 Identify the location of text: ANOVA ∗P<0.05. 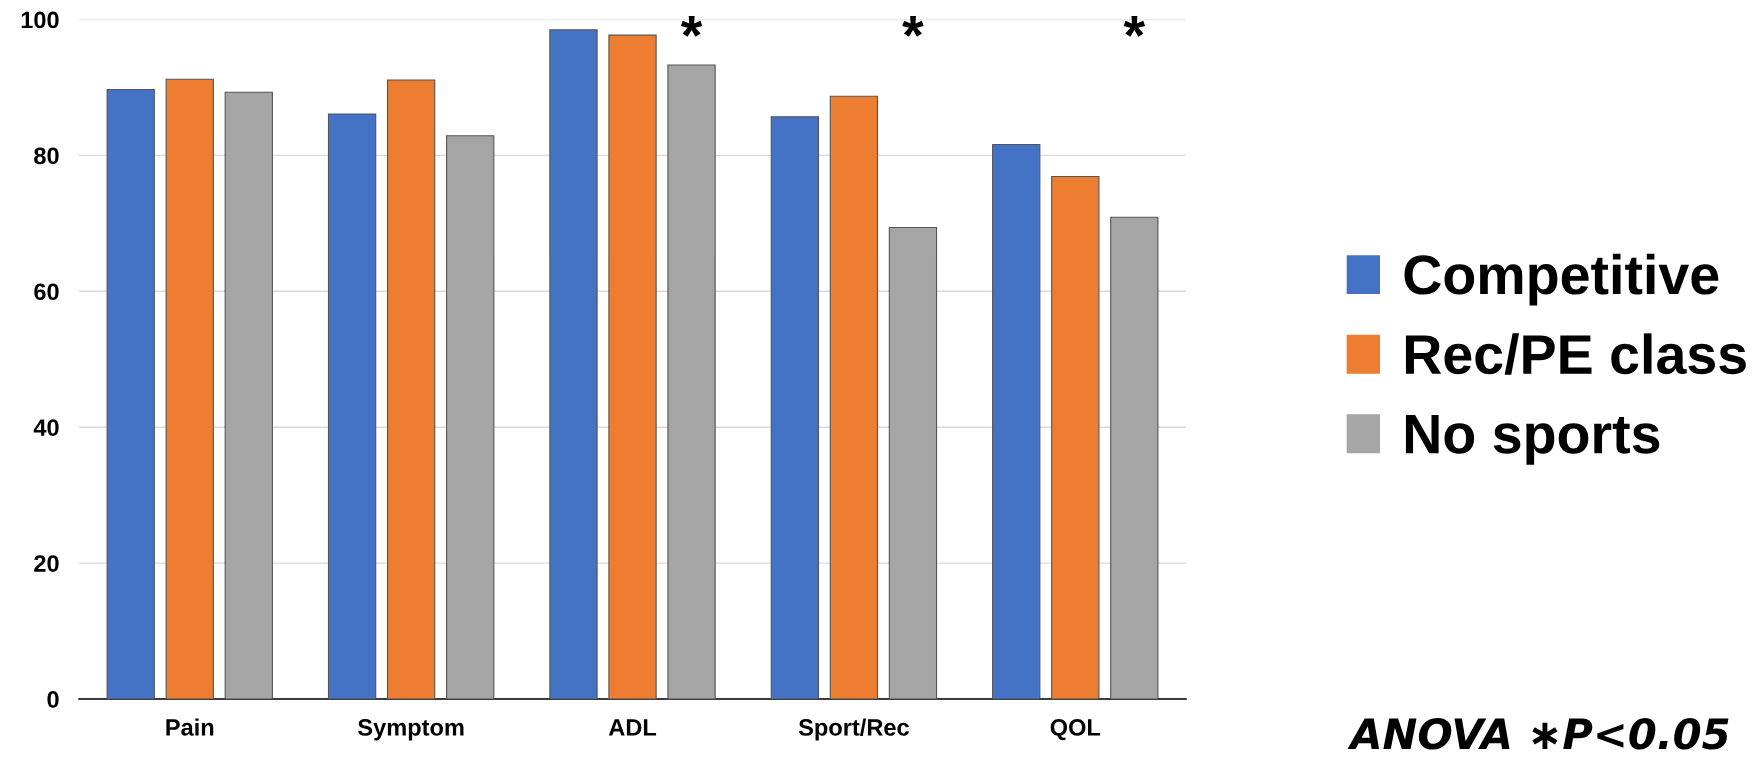
(1538, 733).